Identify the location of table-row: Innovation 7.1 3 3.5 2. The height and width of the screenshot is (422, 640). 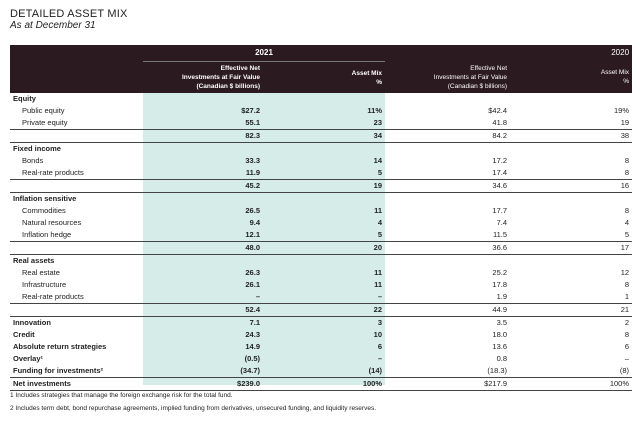
(321, 322).